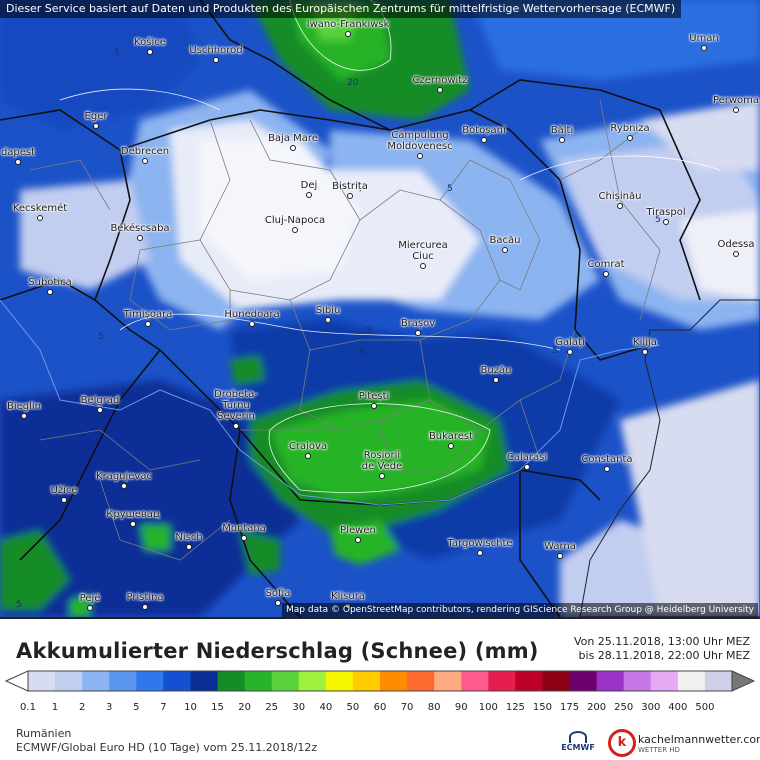 The height and width of the screenshot is (760, 760). What do you see at coordinates (382, 461) in the screenshot?
I see `city-label: Roșiorii de Vede` at bounding box center [382, 461].